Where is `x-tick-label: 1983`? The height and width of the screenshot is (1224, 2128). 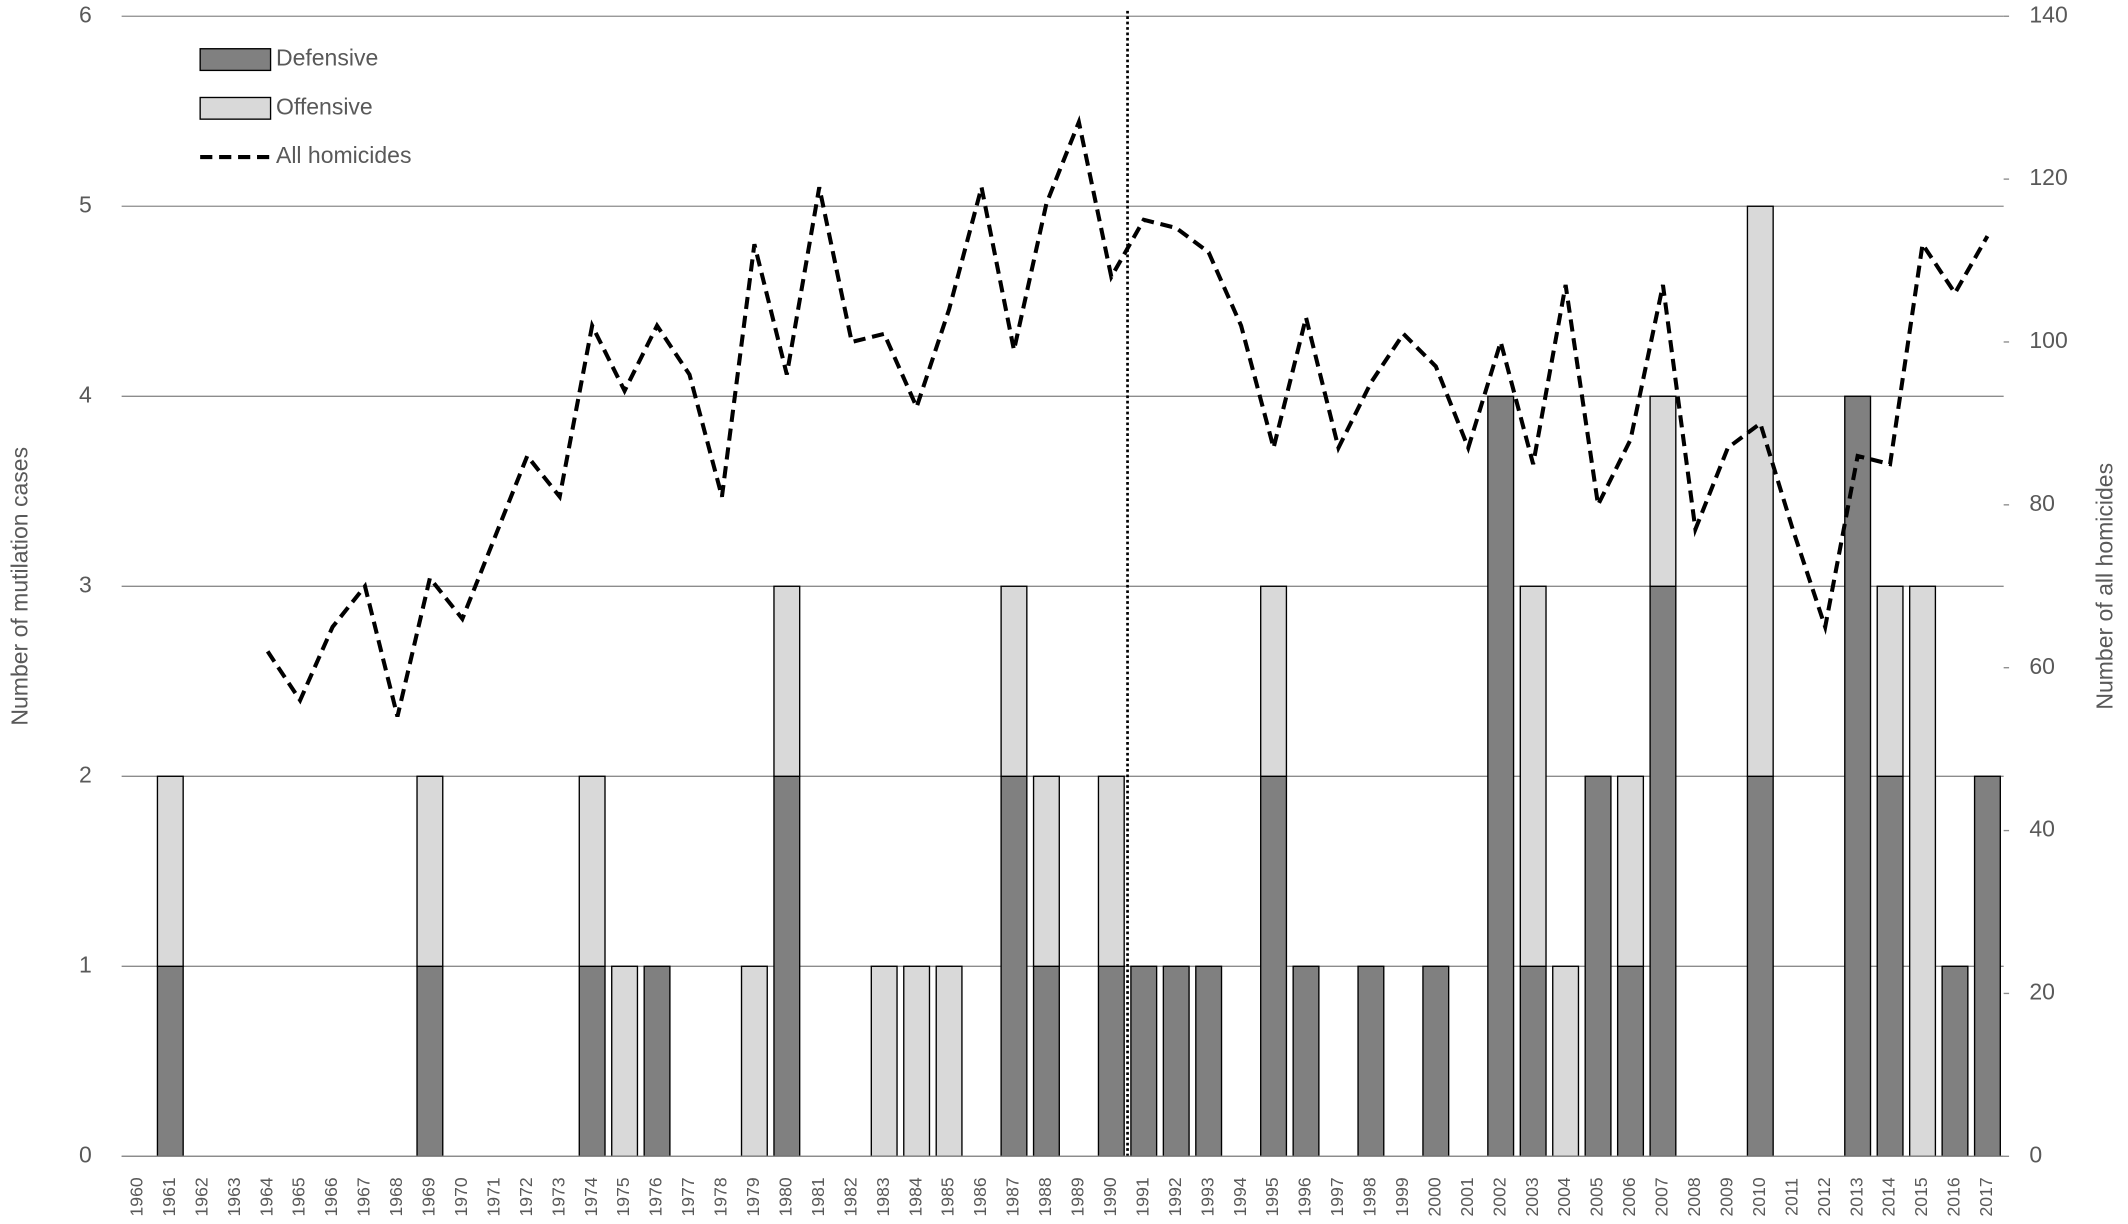 x-tick-label: 1983 is located at coordinates (883, 1196).